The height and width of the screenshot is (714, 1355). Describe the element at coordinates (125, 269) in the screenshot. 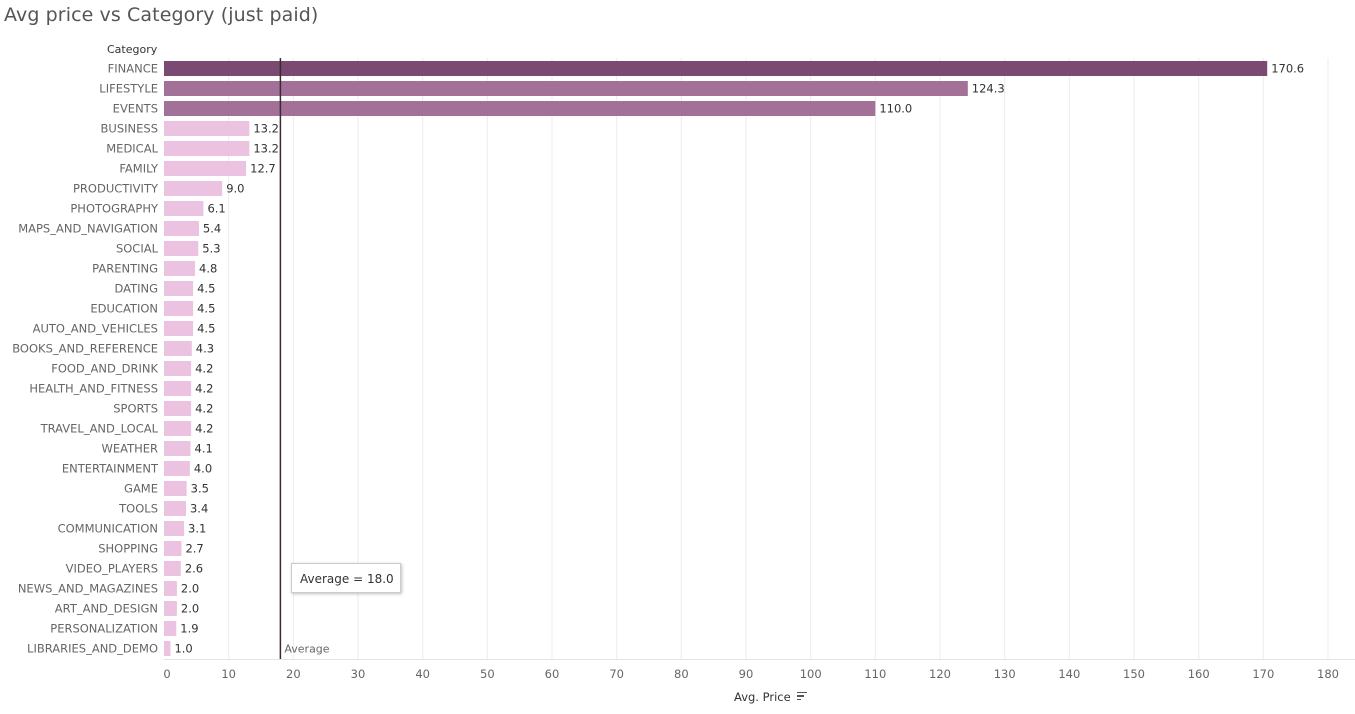

I see `category-label: PARENTING` at that location.